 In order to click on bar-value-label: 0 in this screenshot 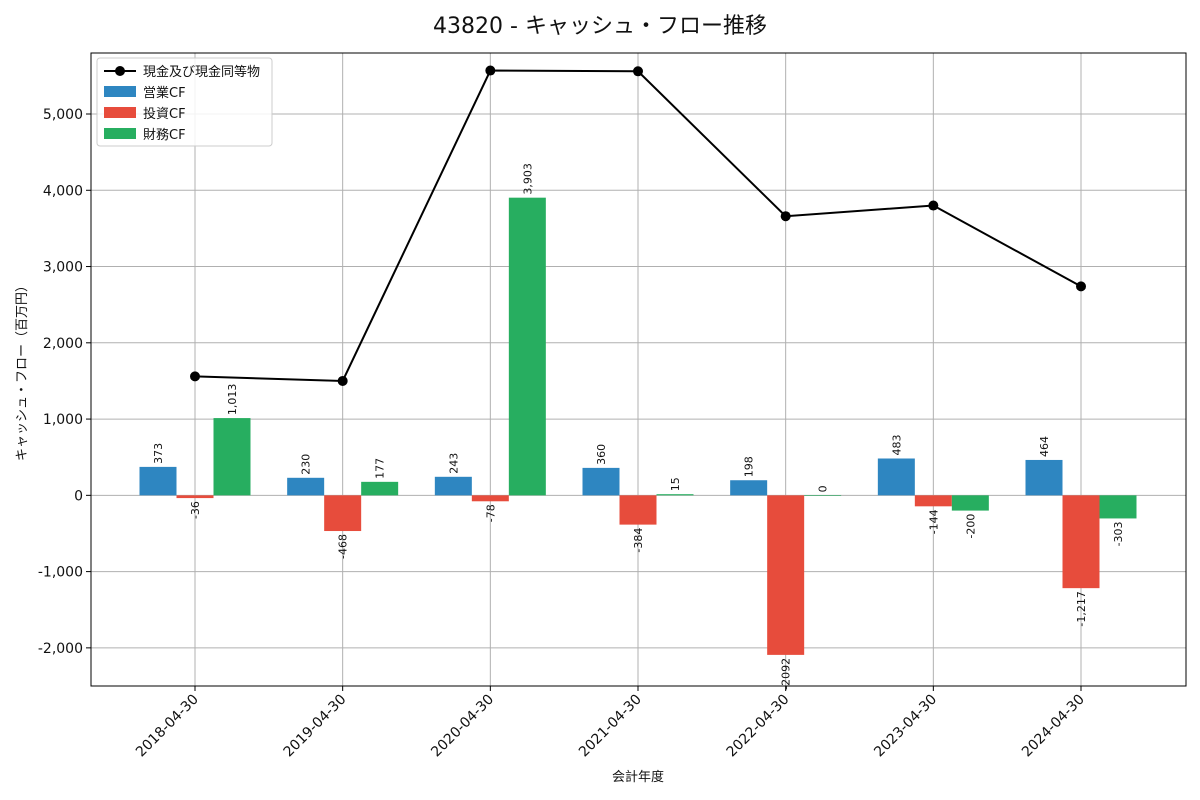, I will do `click(823, 488)`.